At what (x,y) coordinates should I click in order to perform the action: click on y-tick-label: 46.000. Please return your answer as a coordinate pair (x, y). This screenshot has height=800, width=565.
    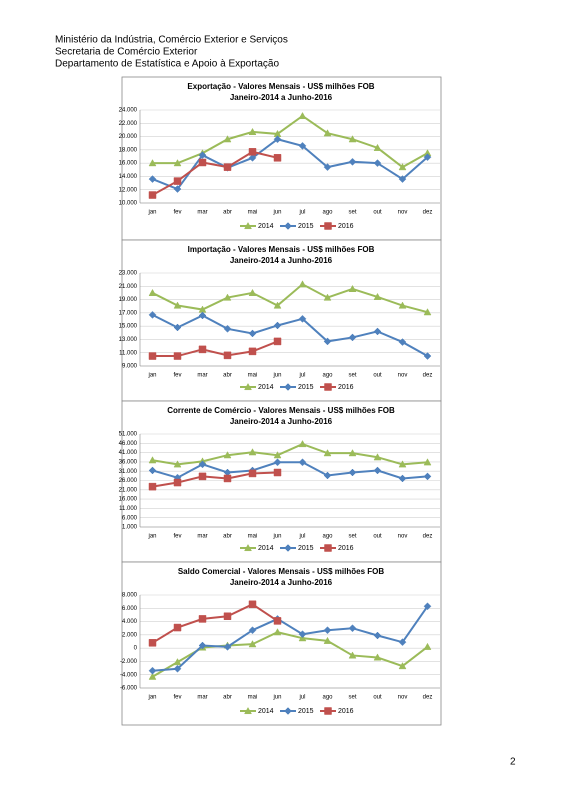
    Looking at the image, I should click on (128, 444).